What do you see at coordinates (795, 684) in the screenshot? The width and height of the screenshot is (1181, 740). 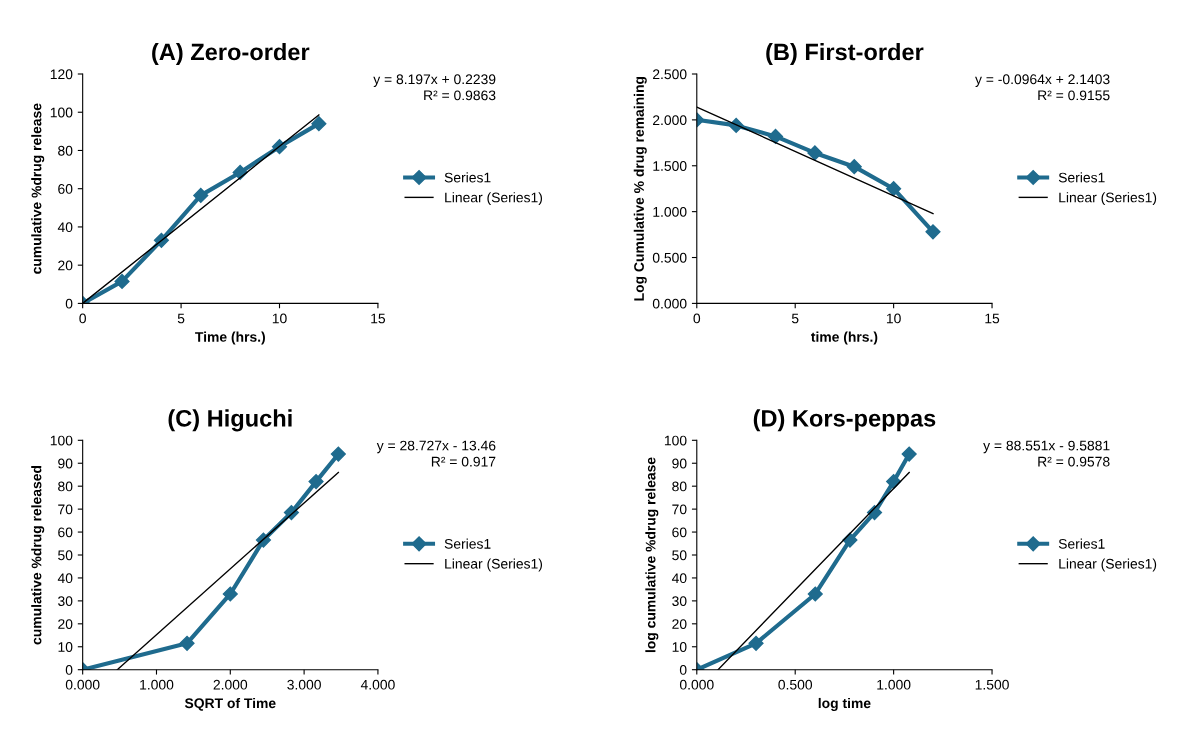 I see `x-tick-label: 0.500` at bounding box center [795, 684].